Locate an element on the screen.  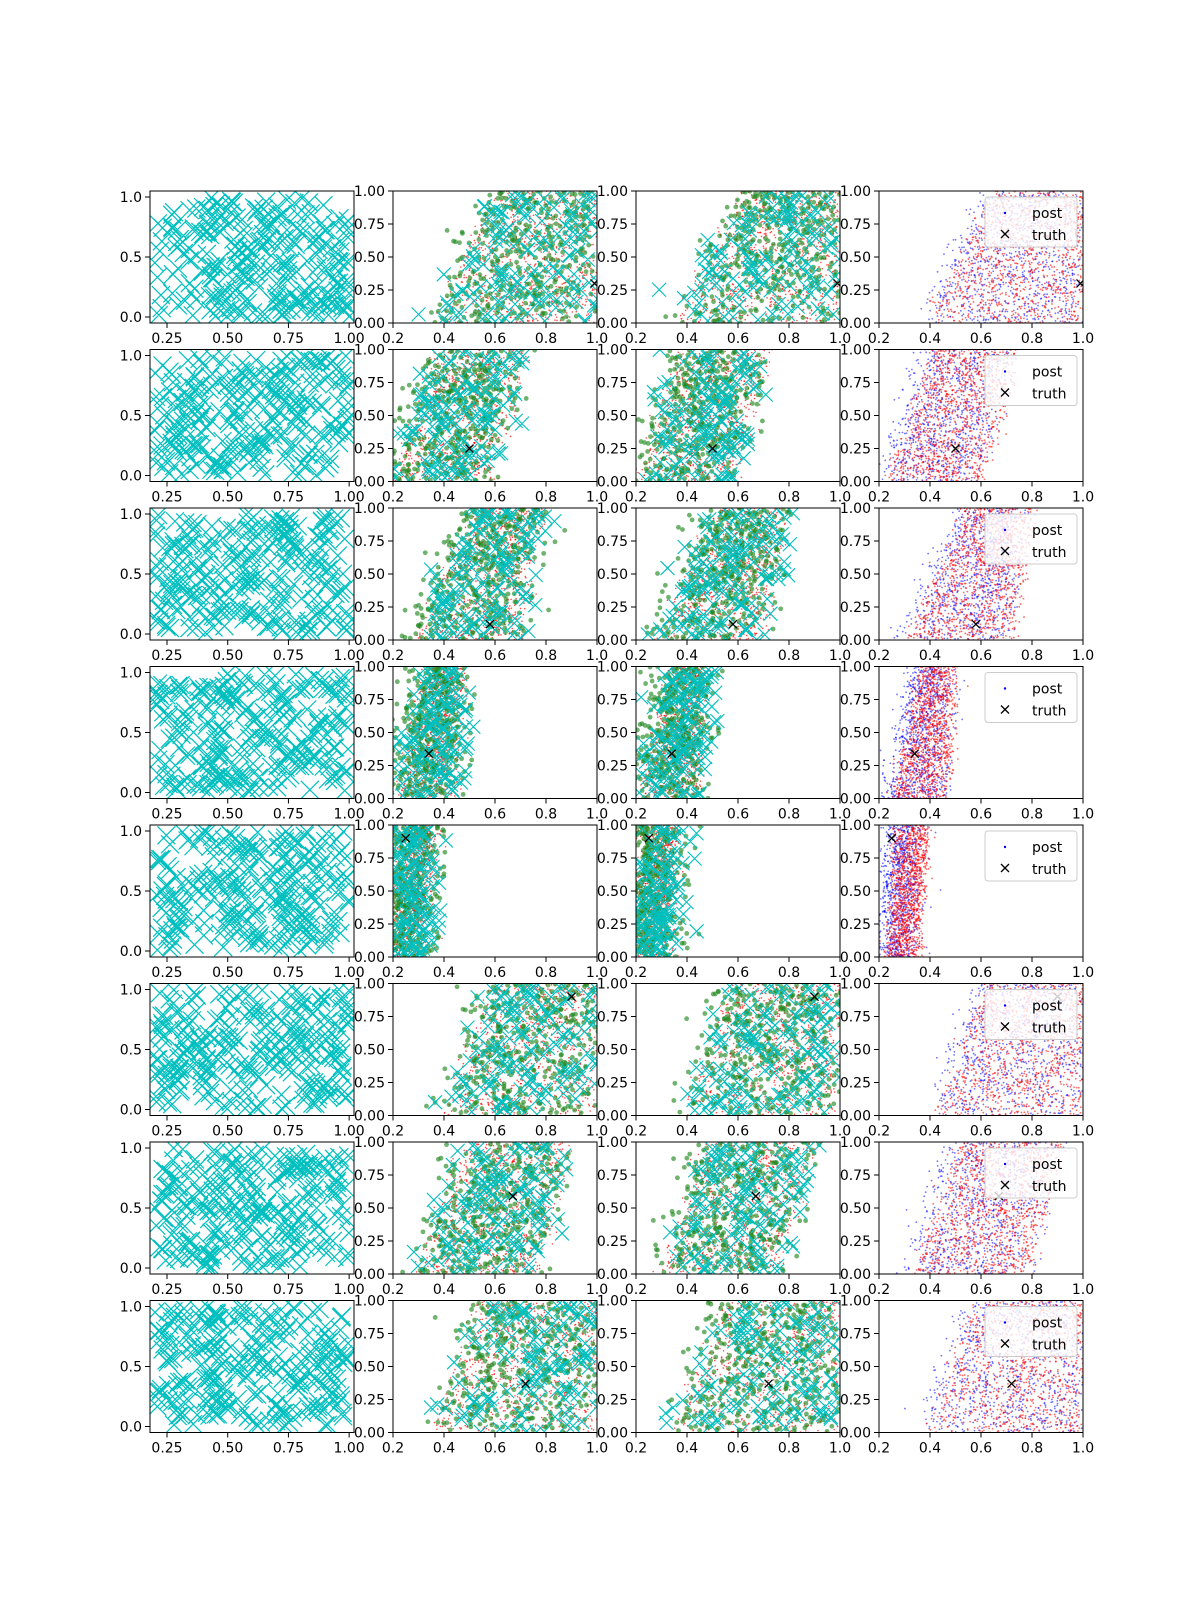
subplot-r1-c1: 0.25 0.50 0.75 1.000.00.51.0 is located at coordinates (242, 268).